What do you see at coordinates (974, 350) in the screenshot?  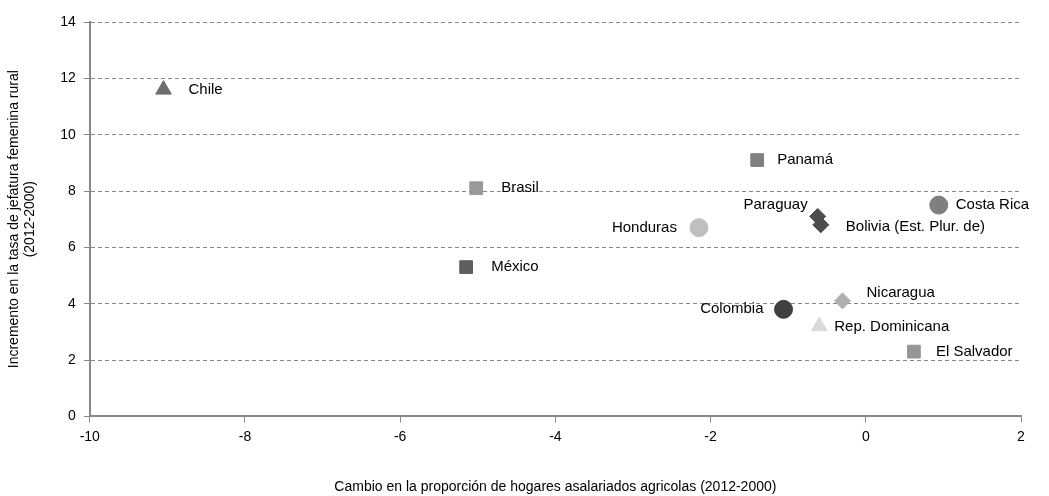 I see `series-label: El Salvador` at bounding box center [974, 350].